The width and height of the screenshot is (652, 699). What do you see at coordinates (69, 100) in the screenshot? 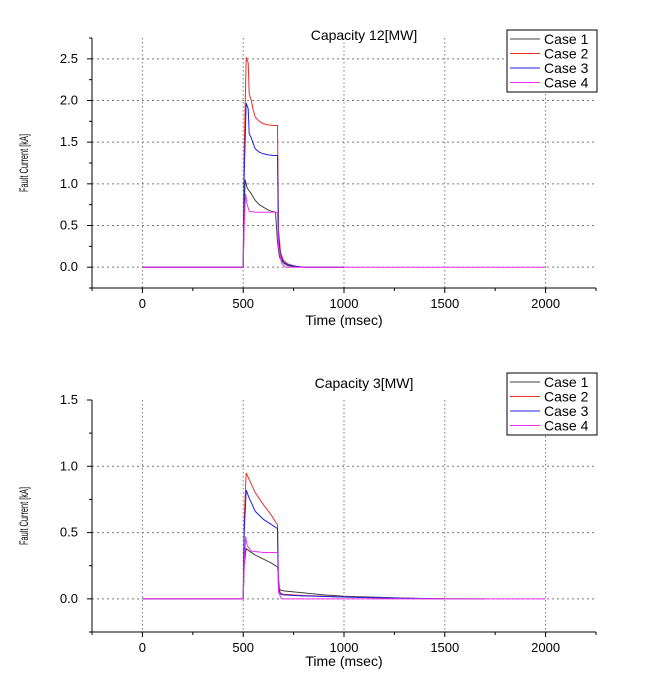
I see `y-tick-label: 2.0` at bounding box center [69, 100].